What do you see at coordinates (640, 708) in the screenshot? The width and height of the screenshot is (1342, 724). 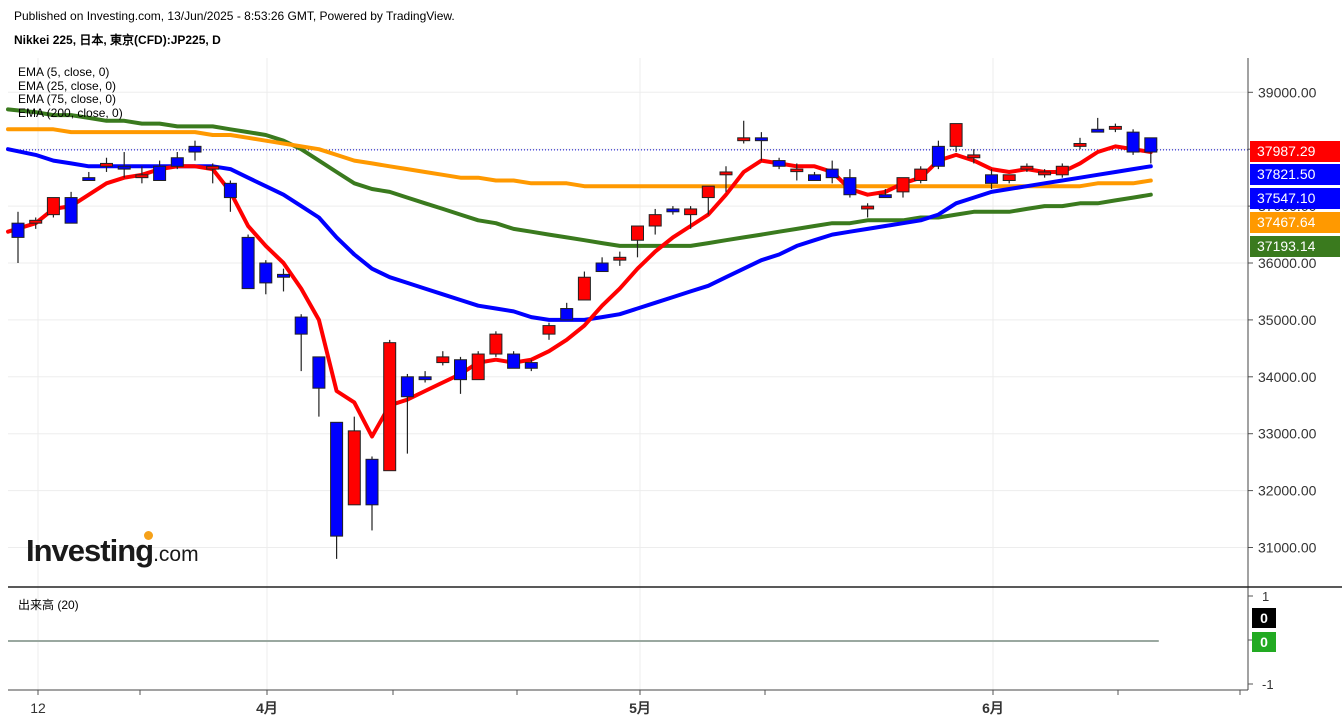 I see `x-tick-label: 5月` at bounding box center [640, 708].